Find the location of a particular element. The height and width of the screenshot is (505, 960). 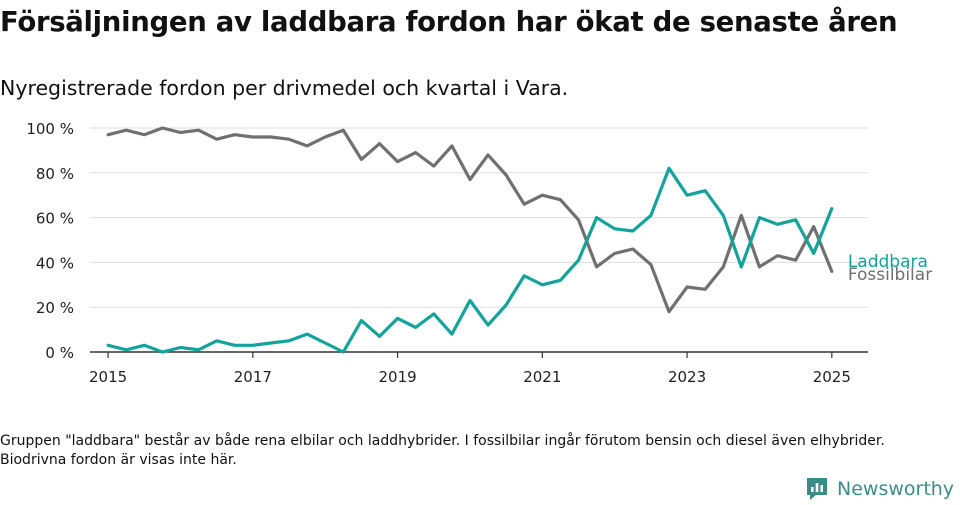

x-tick-label: 2019 is located at coordinates (397, 375).